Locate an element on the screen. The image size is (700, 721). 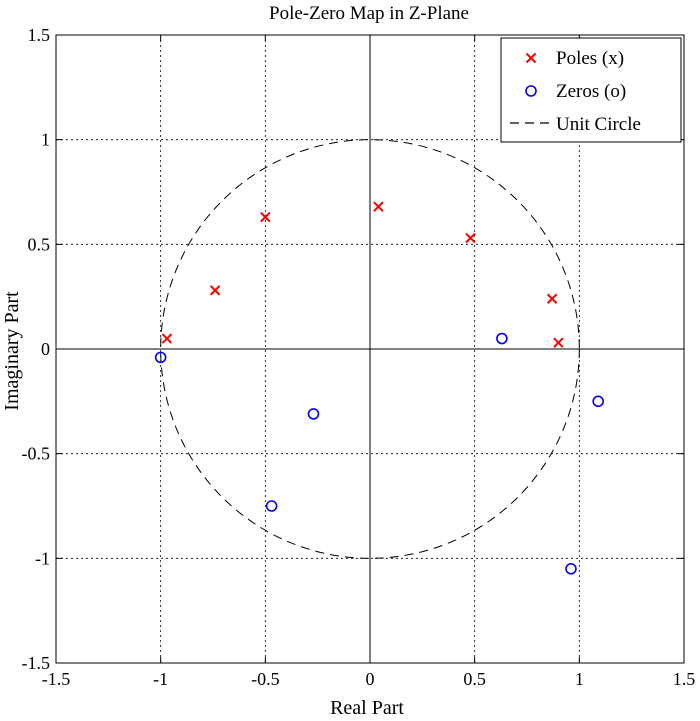
legend-zero-o is located at coordinates (531, 91).